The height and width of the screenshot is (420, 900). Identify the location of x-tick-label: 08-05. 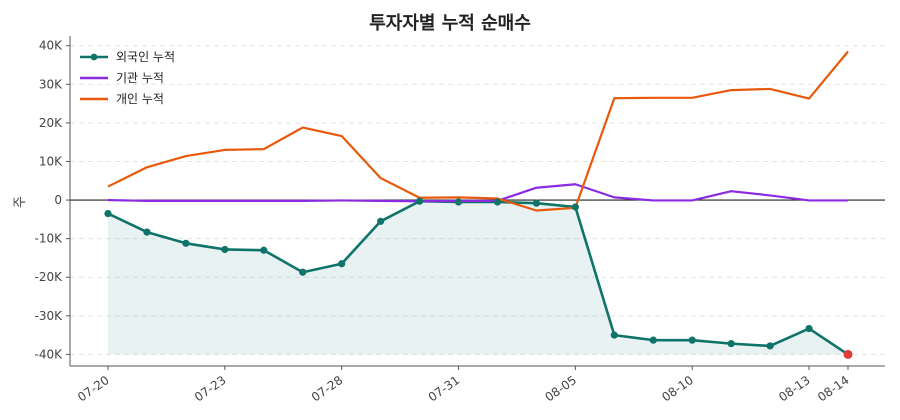
(560, 388).